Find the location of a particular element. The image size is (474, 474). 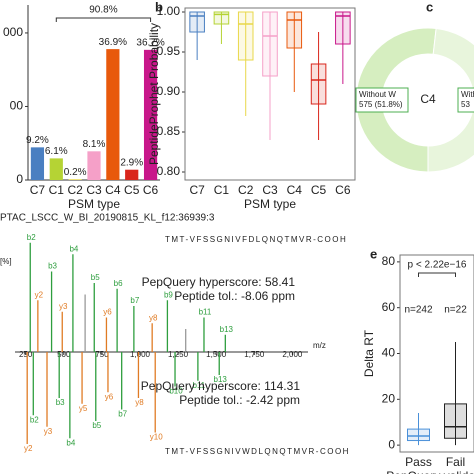

panel-letter: e is located at coordinates (373, 253).